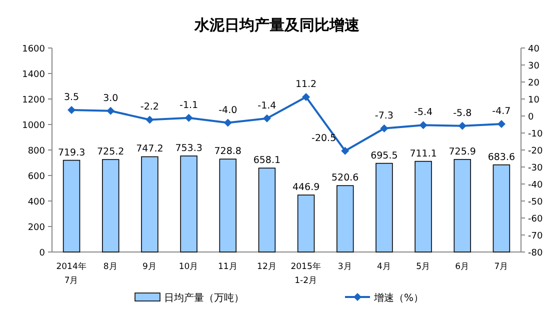  I want to click on data-label: 658.1, so click(267, 160).